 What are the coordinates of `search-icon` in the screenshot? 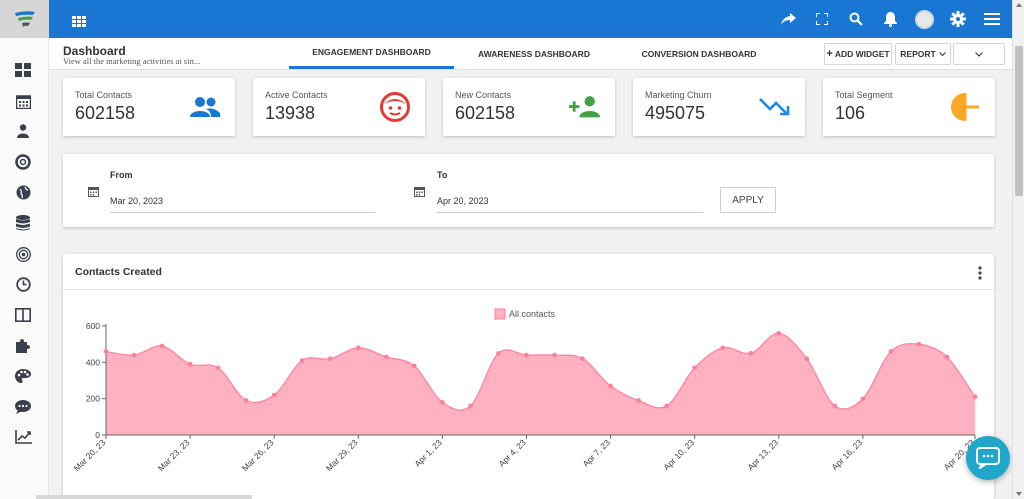 It's located at (856, 19).